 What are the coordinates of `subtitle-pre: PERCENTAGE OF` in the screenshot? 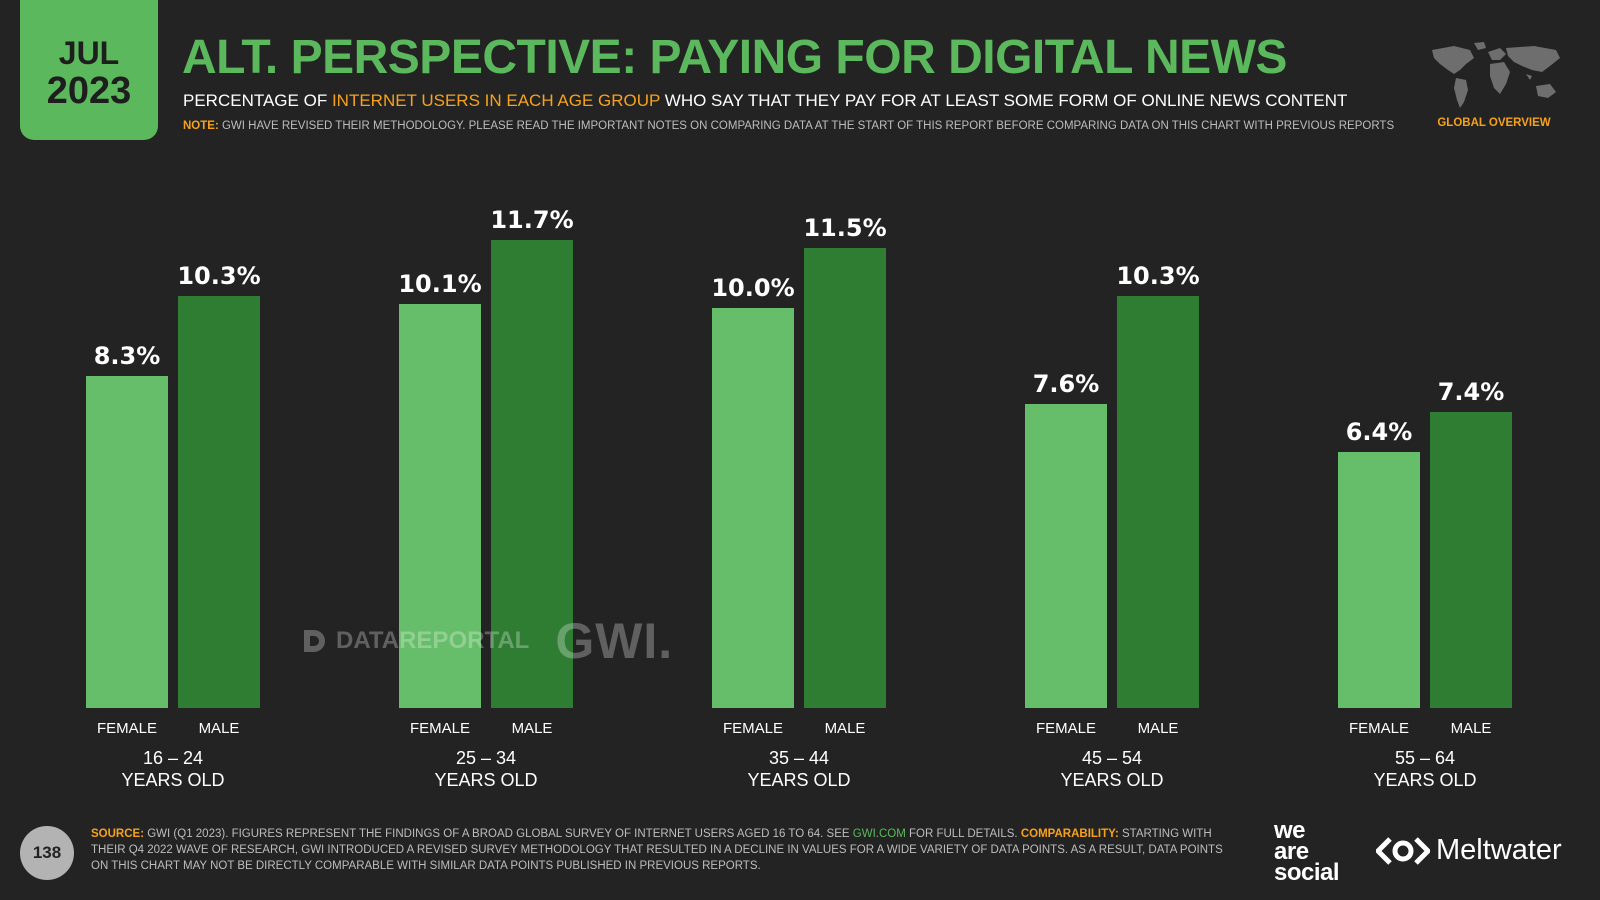 It's located at (257, 100).